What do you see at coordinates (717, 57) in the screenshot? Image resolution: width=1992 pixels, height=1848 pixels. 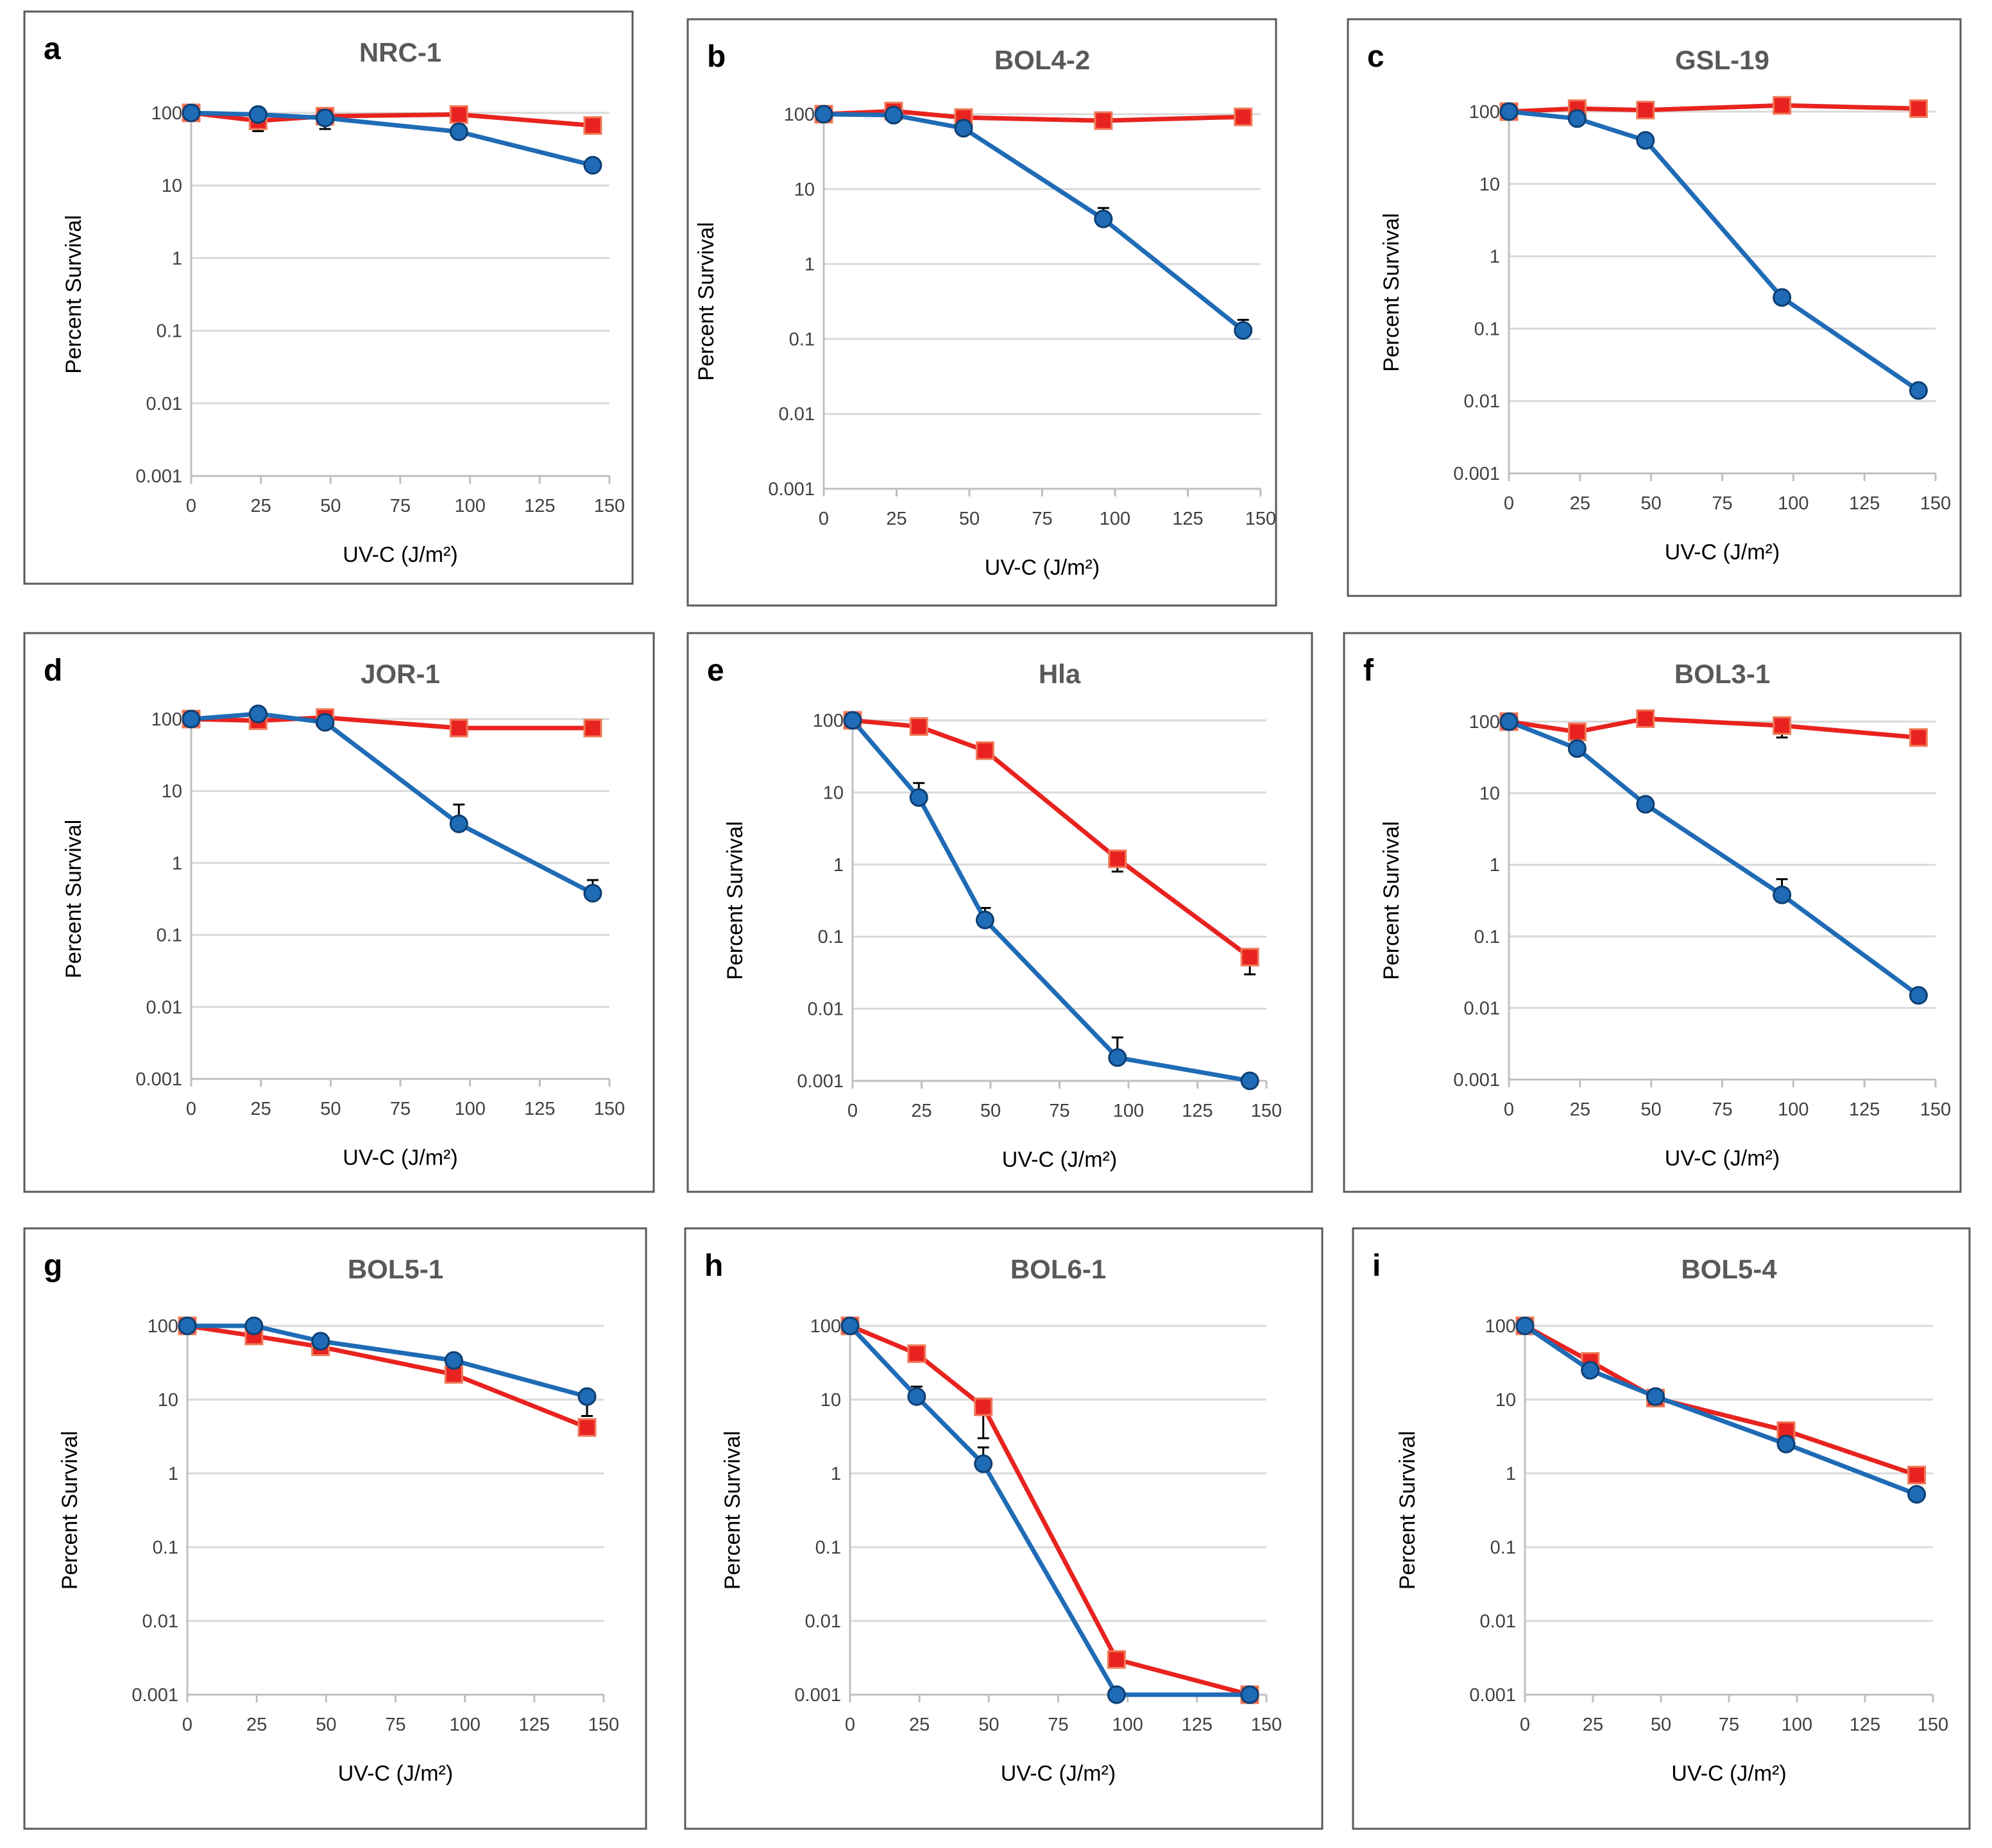 I see `panel-letter: b` at bounding box center [717, 57].